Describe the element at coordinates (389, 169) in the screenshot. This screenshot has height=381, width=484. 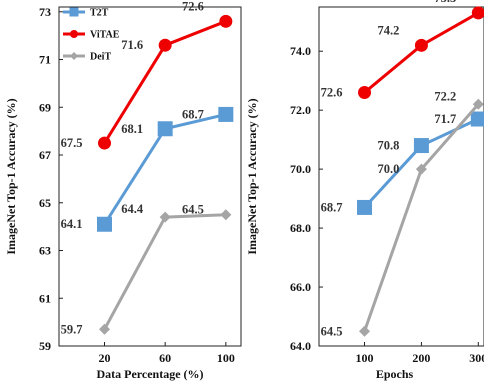
I see `data-label-deit-2: 70.0` at that location.